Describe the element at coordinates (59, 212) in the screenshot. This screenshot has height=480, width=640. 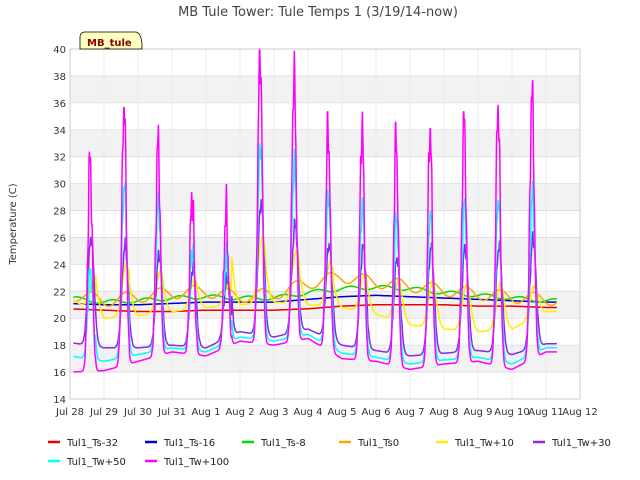
I see `y-tick-label: 28` at that location.